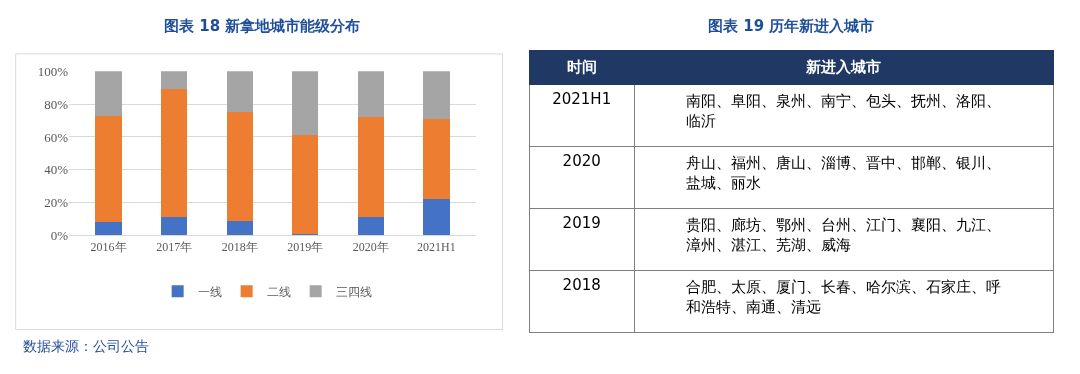 The height and width of the screenshot is (374, 1080). What do you see at coordinates (370, 246) in the screenshot?
I see `x-tick-label: 2020年` at bounding box center [370, 246].